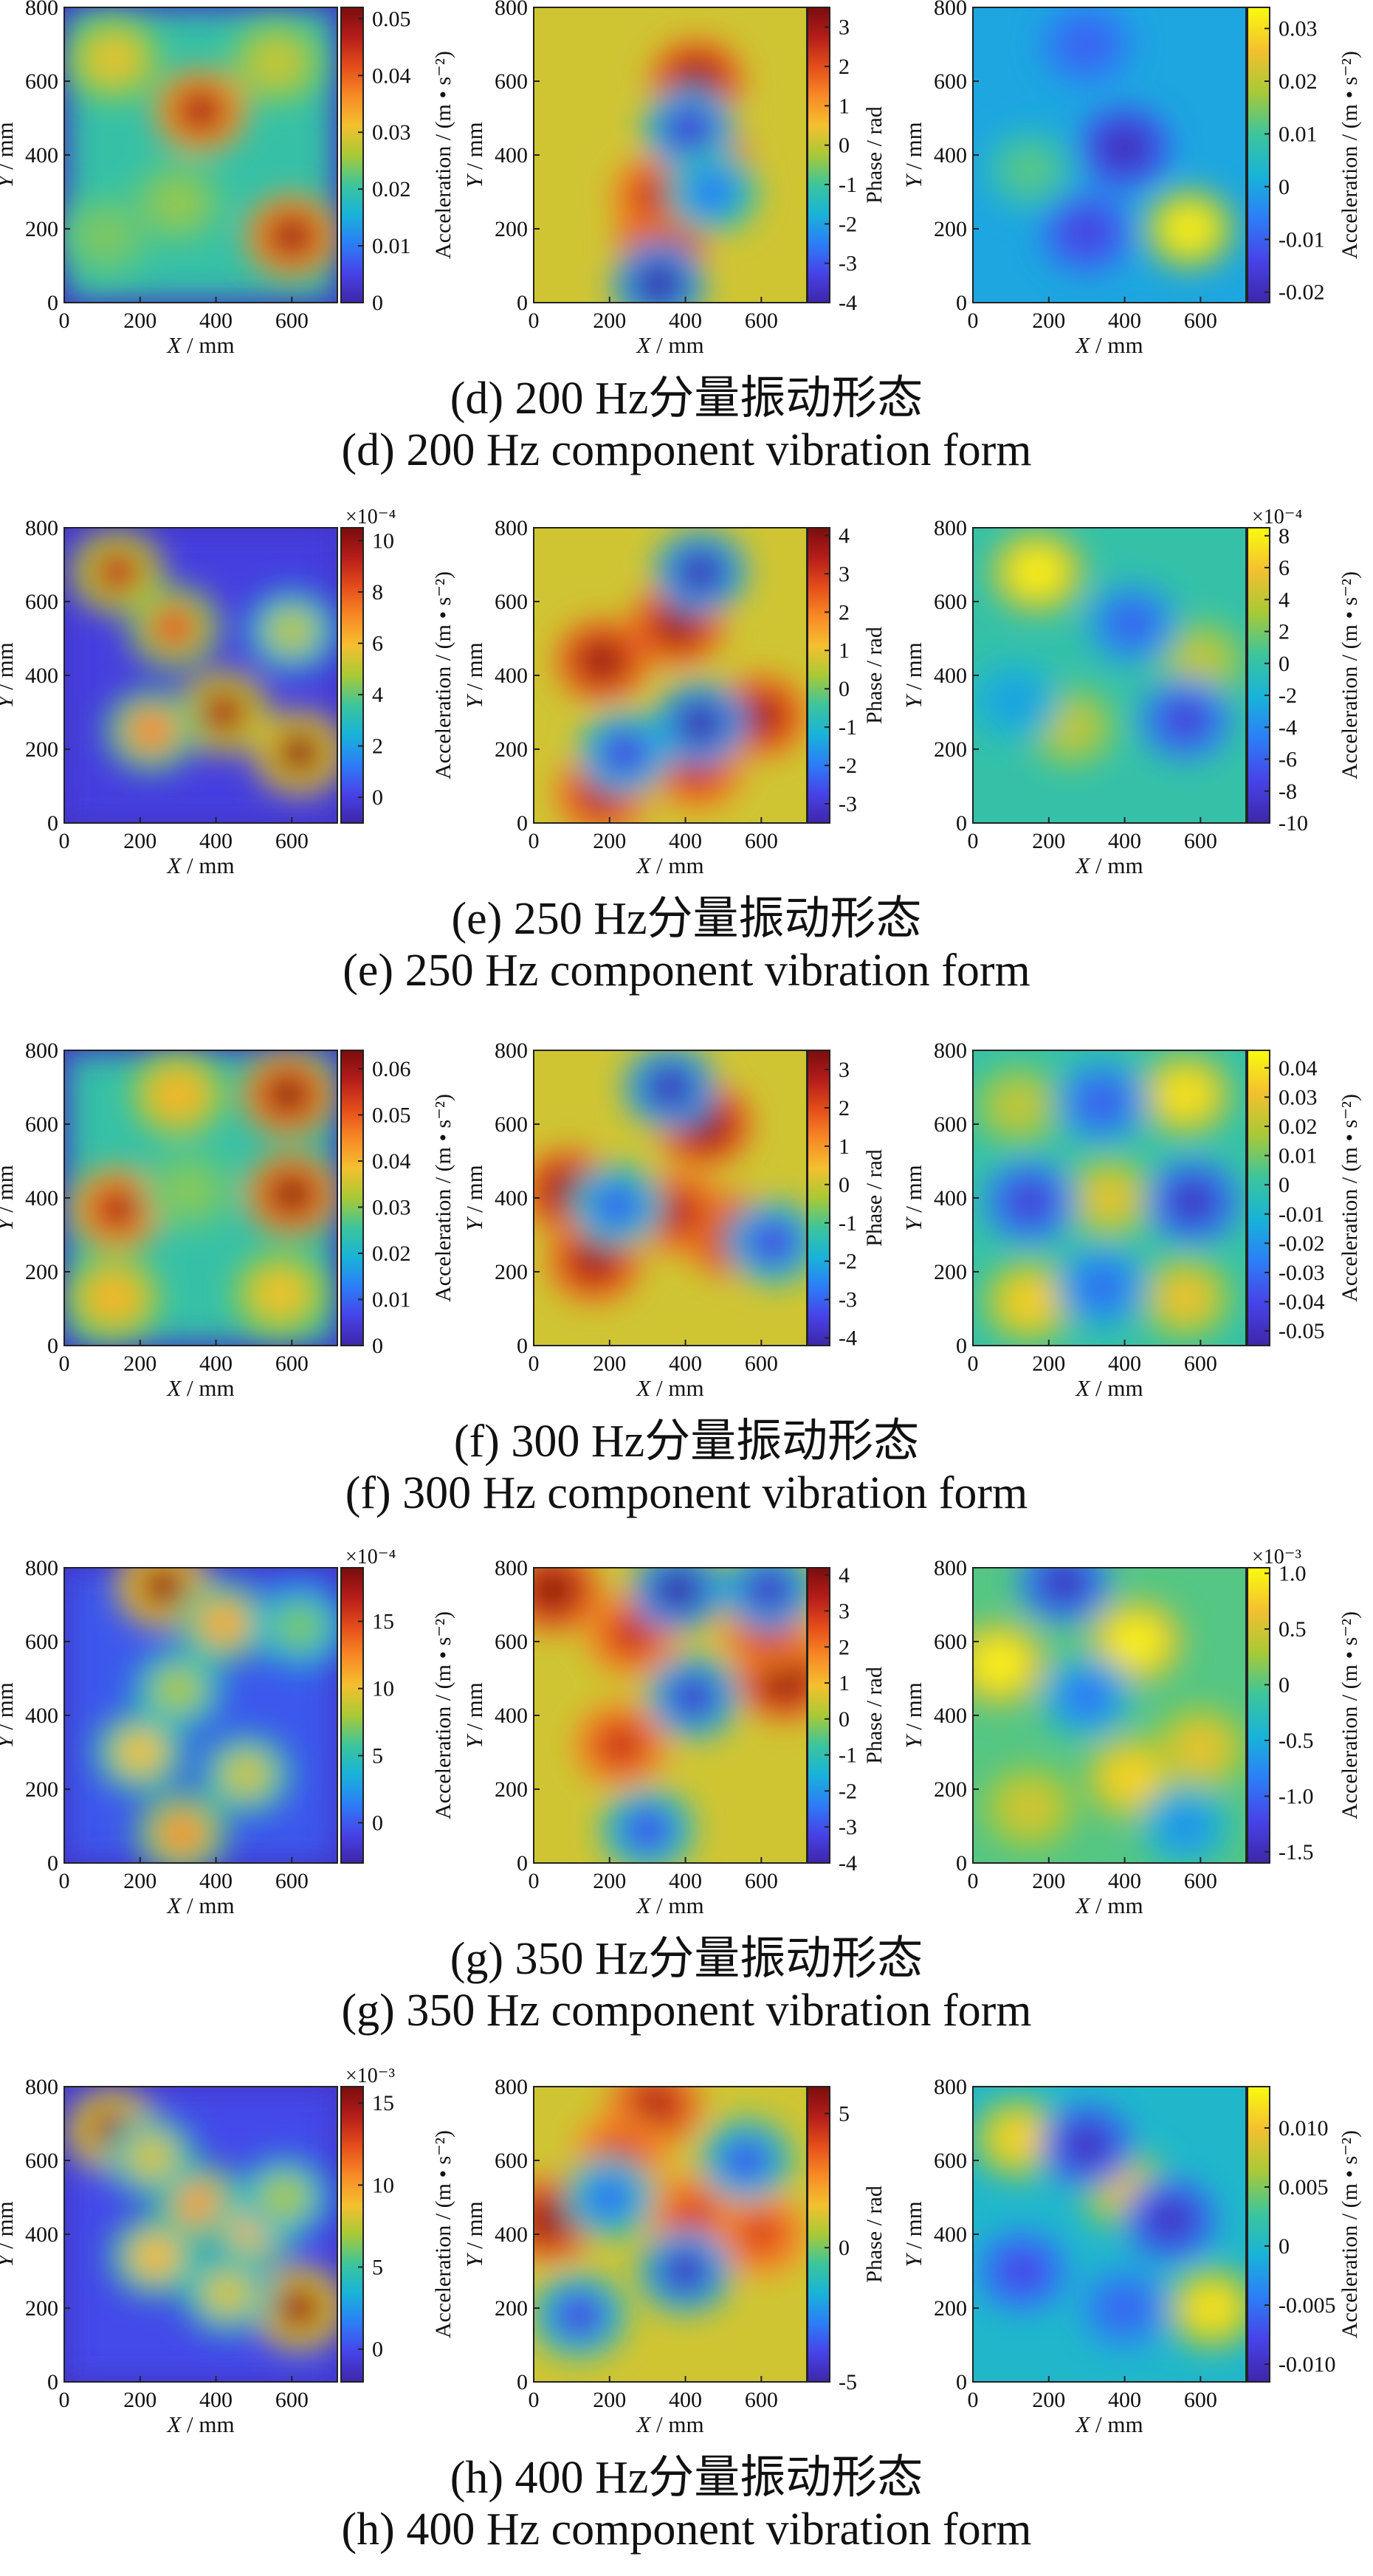 The width and height of the screenshot is (1373, 2576). Describe the element at coordinates (41, 1642) in the screenshot. I see `y-tick-label: 600` at that location.